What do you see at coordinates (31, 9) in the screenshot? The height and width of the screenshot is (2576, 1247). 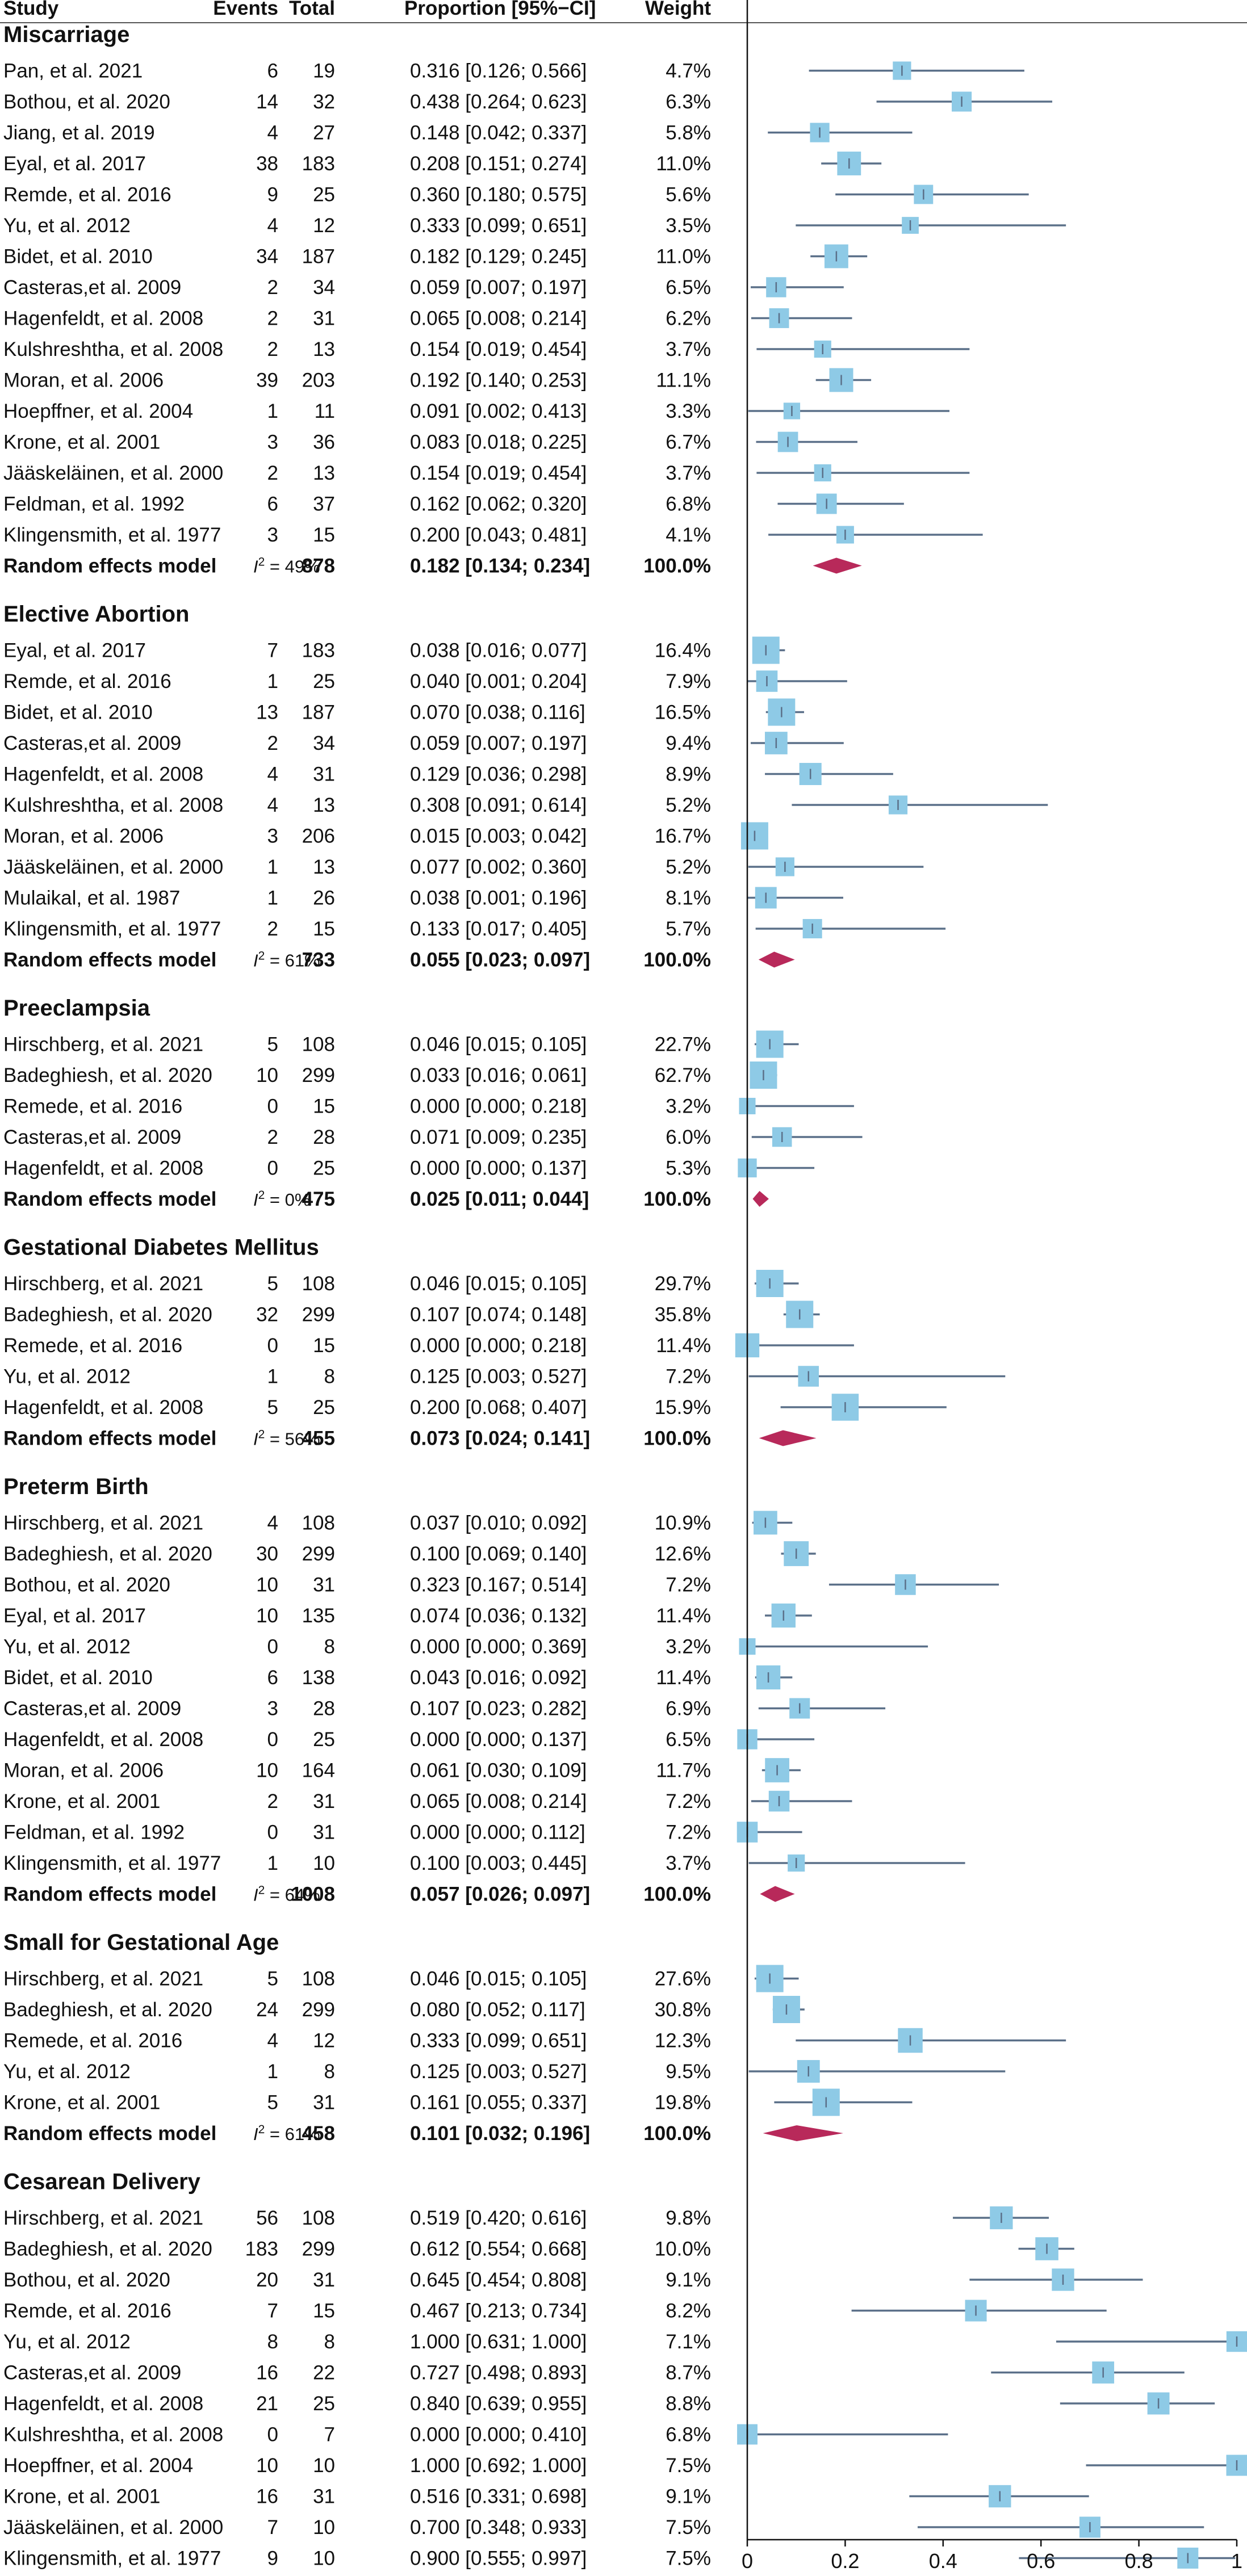 I see `header-study: Study` at bounding box center [31, 9].